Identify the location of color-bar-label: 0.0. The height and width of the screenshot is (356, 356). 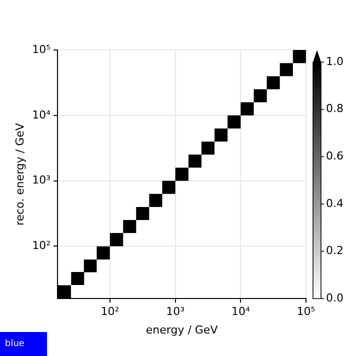
(335, 297).